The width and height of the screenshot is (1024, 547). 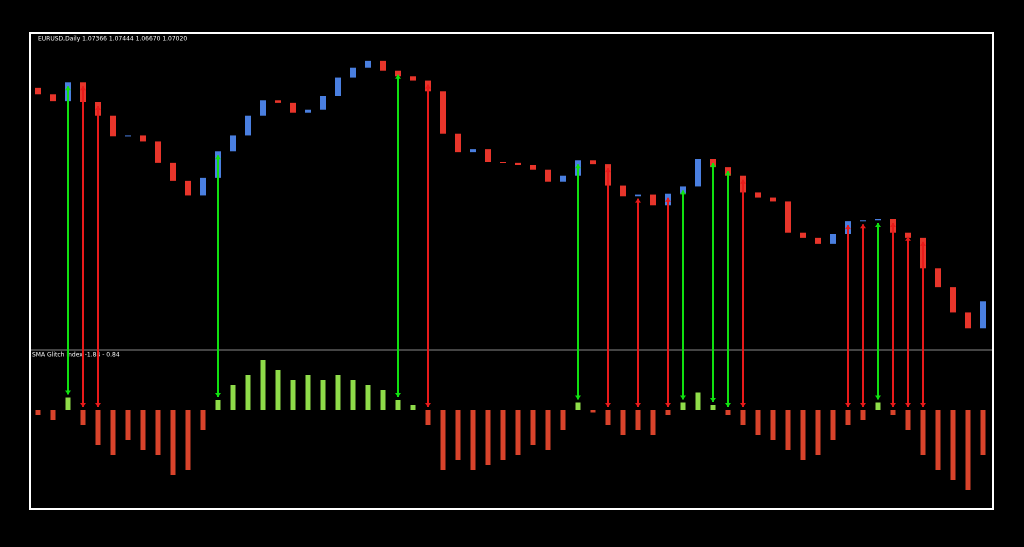 What do you see at coordinates (76, 355) in the screenshot?
I see `indicator-title: SMA Glitch Index -1.84 - 0.84` at bounding box center [76, 355].